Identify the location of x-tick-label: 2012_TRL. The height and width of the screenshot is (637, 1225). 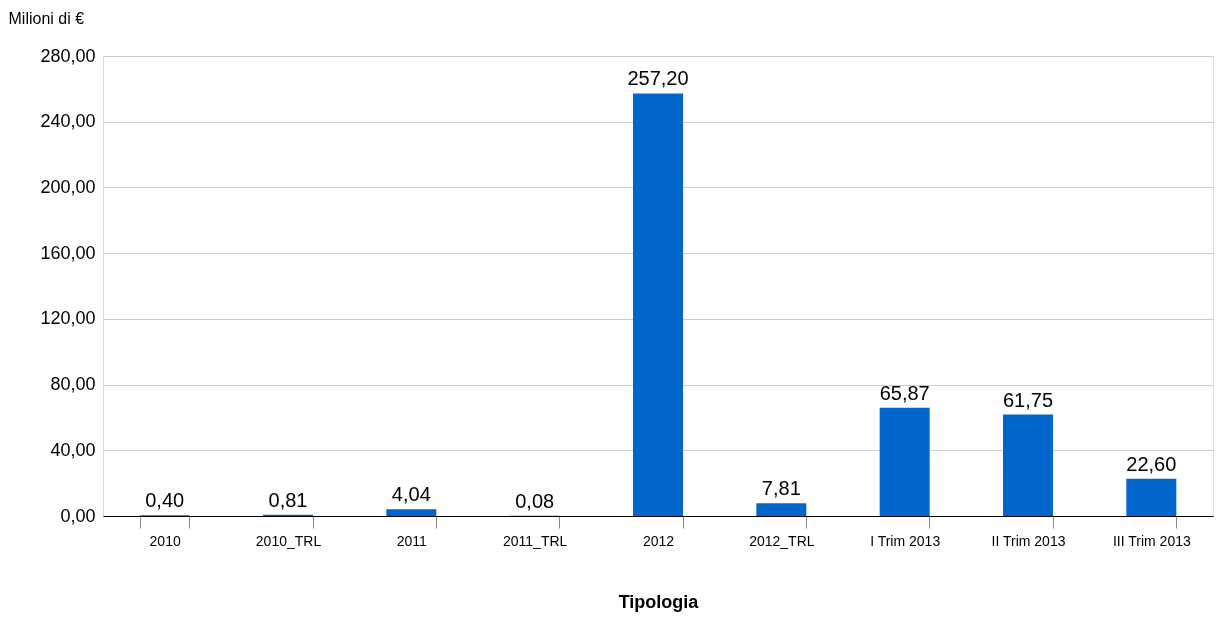
(782, 540).